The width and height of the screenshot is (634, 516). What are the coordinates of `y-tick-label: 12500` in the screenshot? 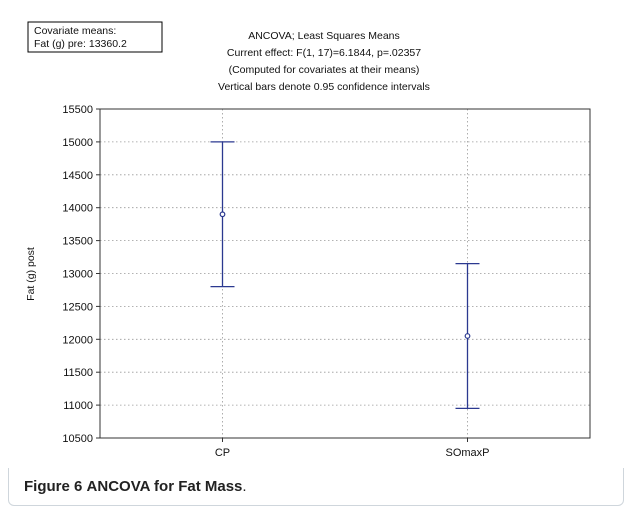 It's located at (77, 307).